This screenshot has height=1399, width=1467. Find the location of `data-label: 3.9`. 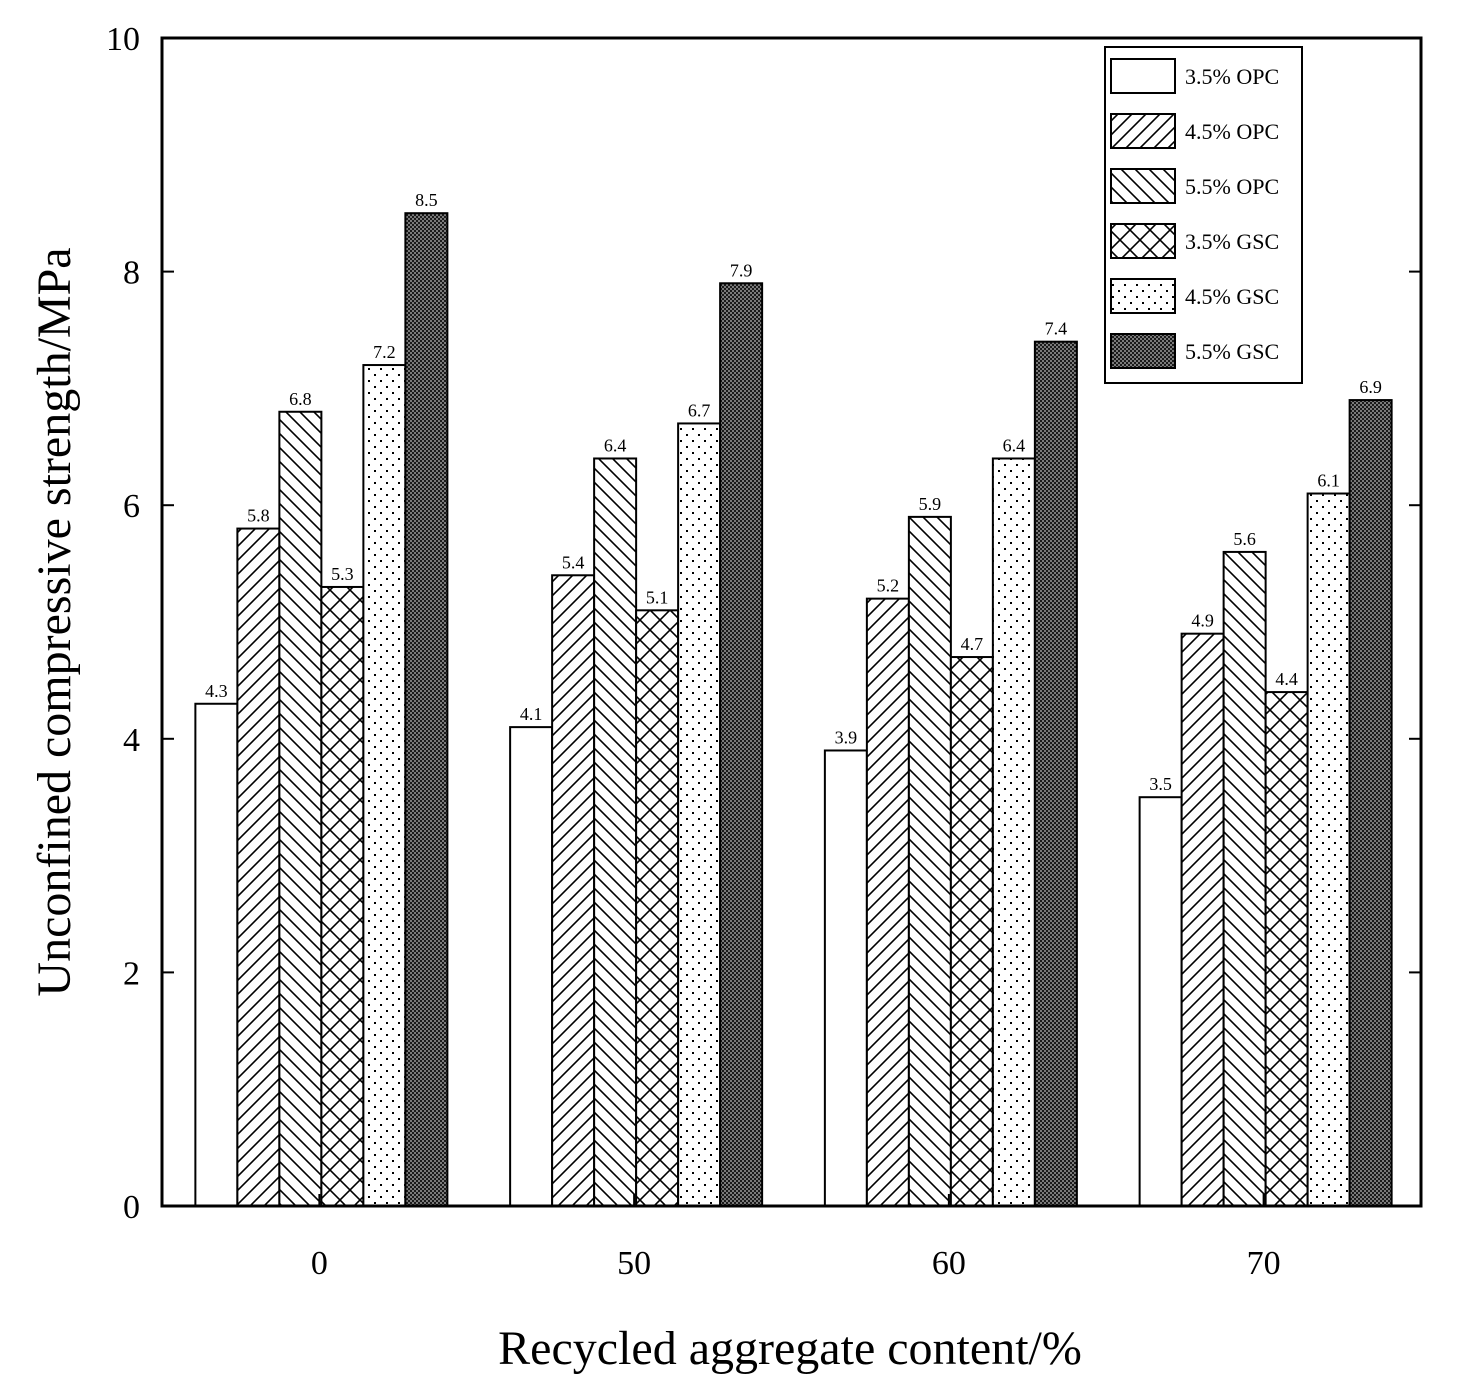

data-label: 3.9 is located at coordinates (846, 737).